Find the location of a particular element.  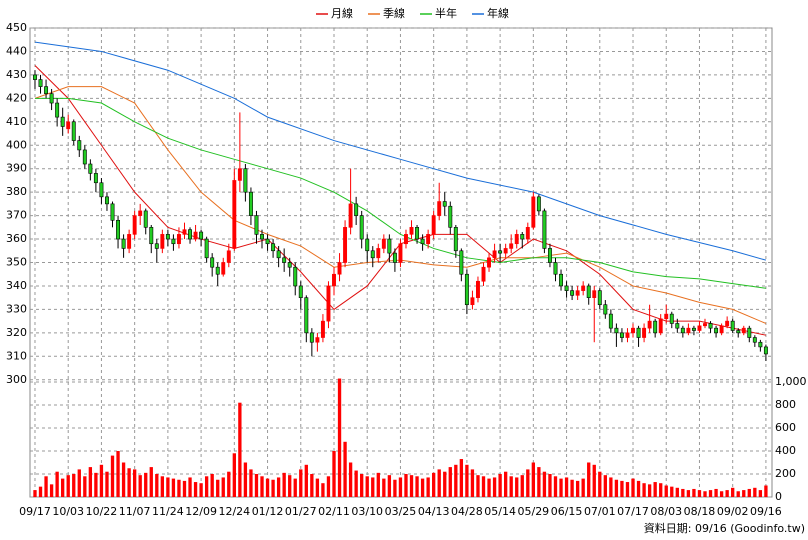

x-tick-label: 07/17 is located at coordinates (633, 511).